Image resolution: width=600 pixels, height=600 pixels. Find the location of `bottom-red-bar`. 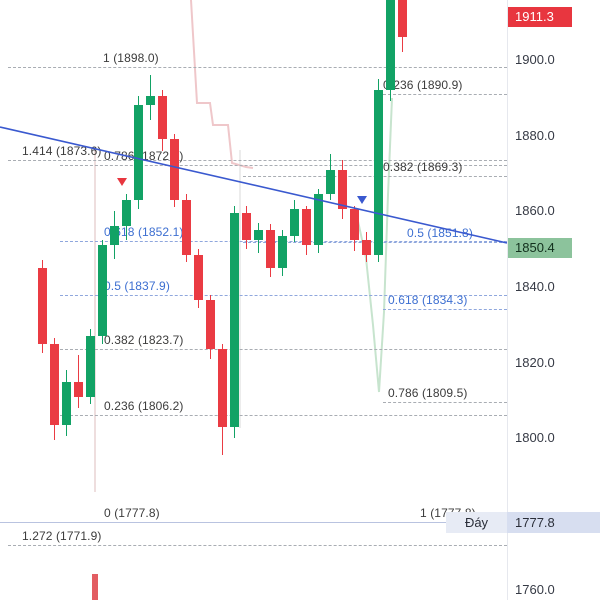

bottom-red-bar is located at coordinates (95, 587).